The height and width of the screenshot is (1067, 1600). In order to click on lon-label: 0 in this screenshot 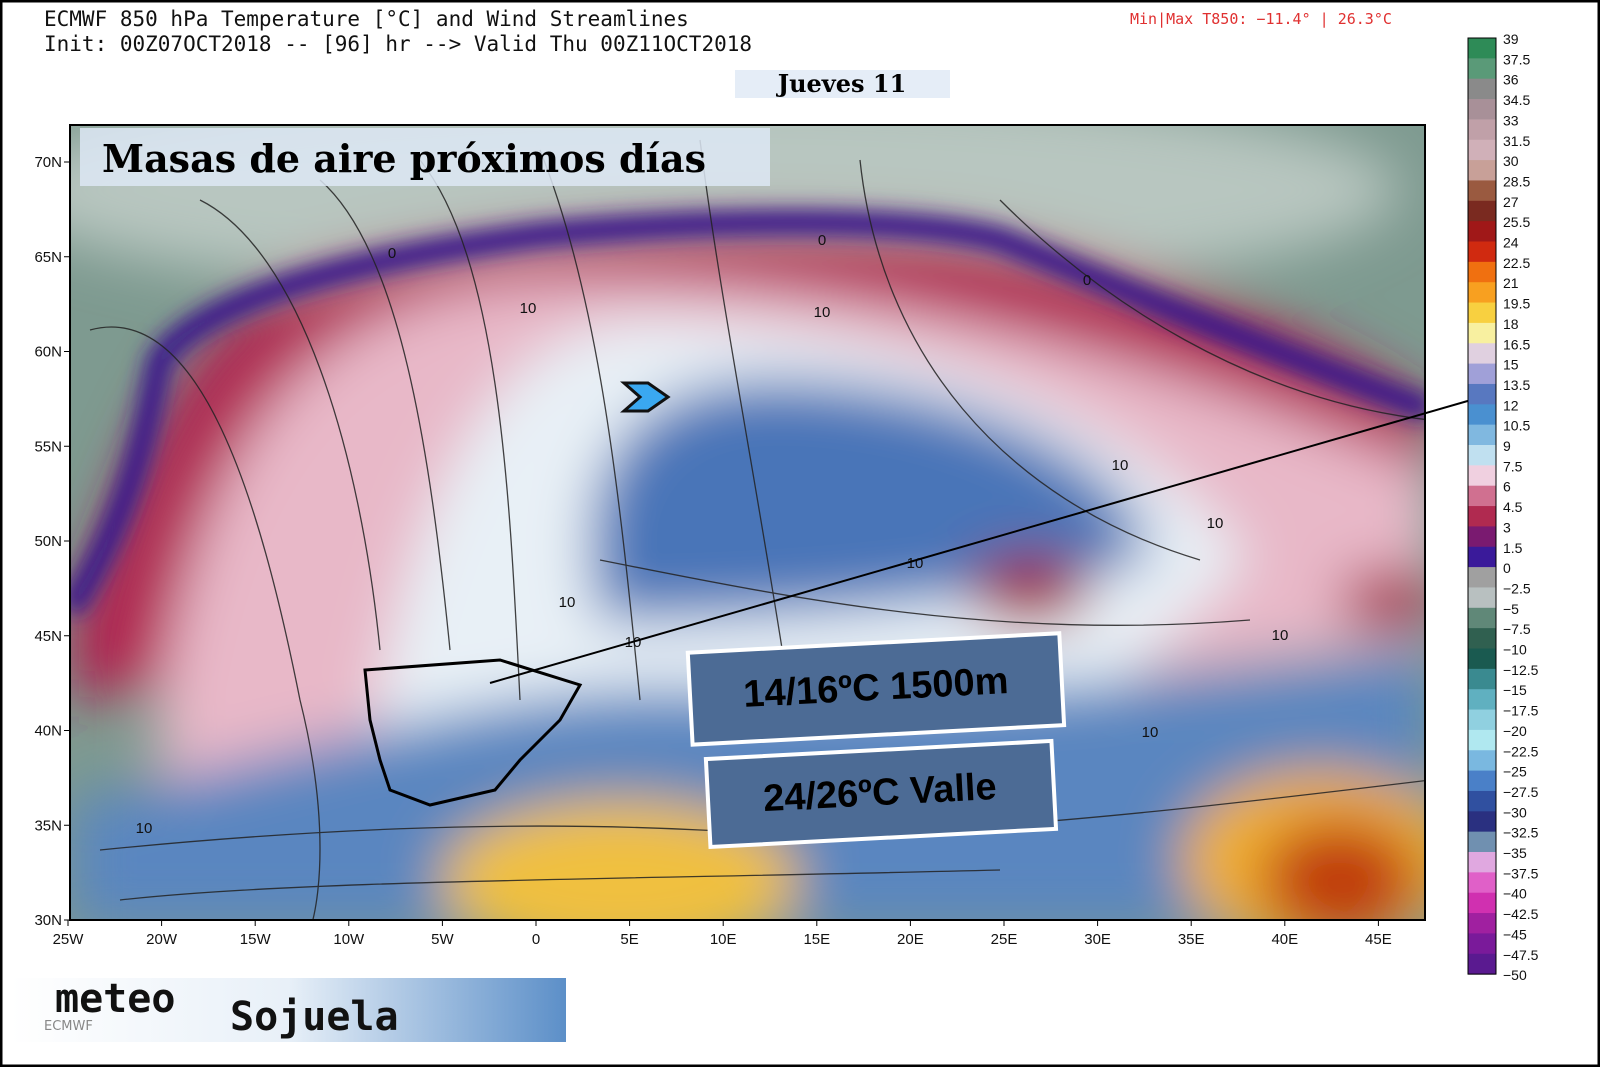, I will do `click(536, 939)`.